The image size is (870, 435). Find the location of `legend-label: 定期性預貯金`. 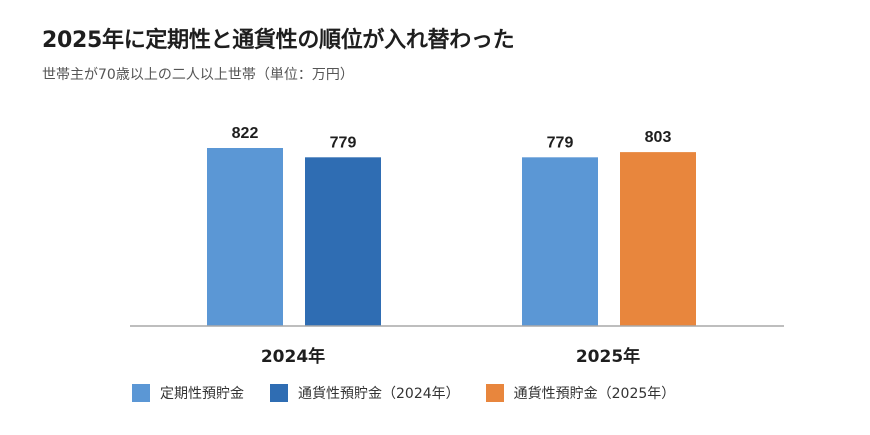

legend-label: 定期性預貯金 is located at coordinates (202, 394).